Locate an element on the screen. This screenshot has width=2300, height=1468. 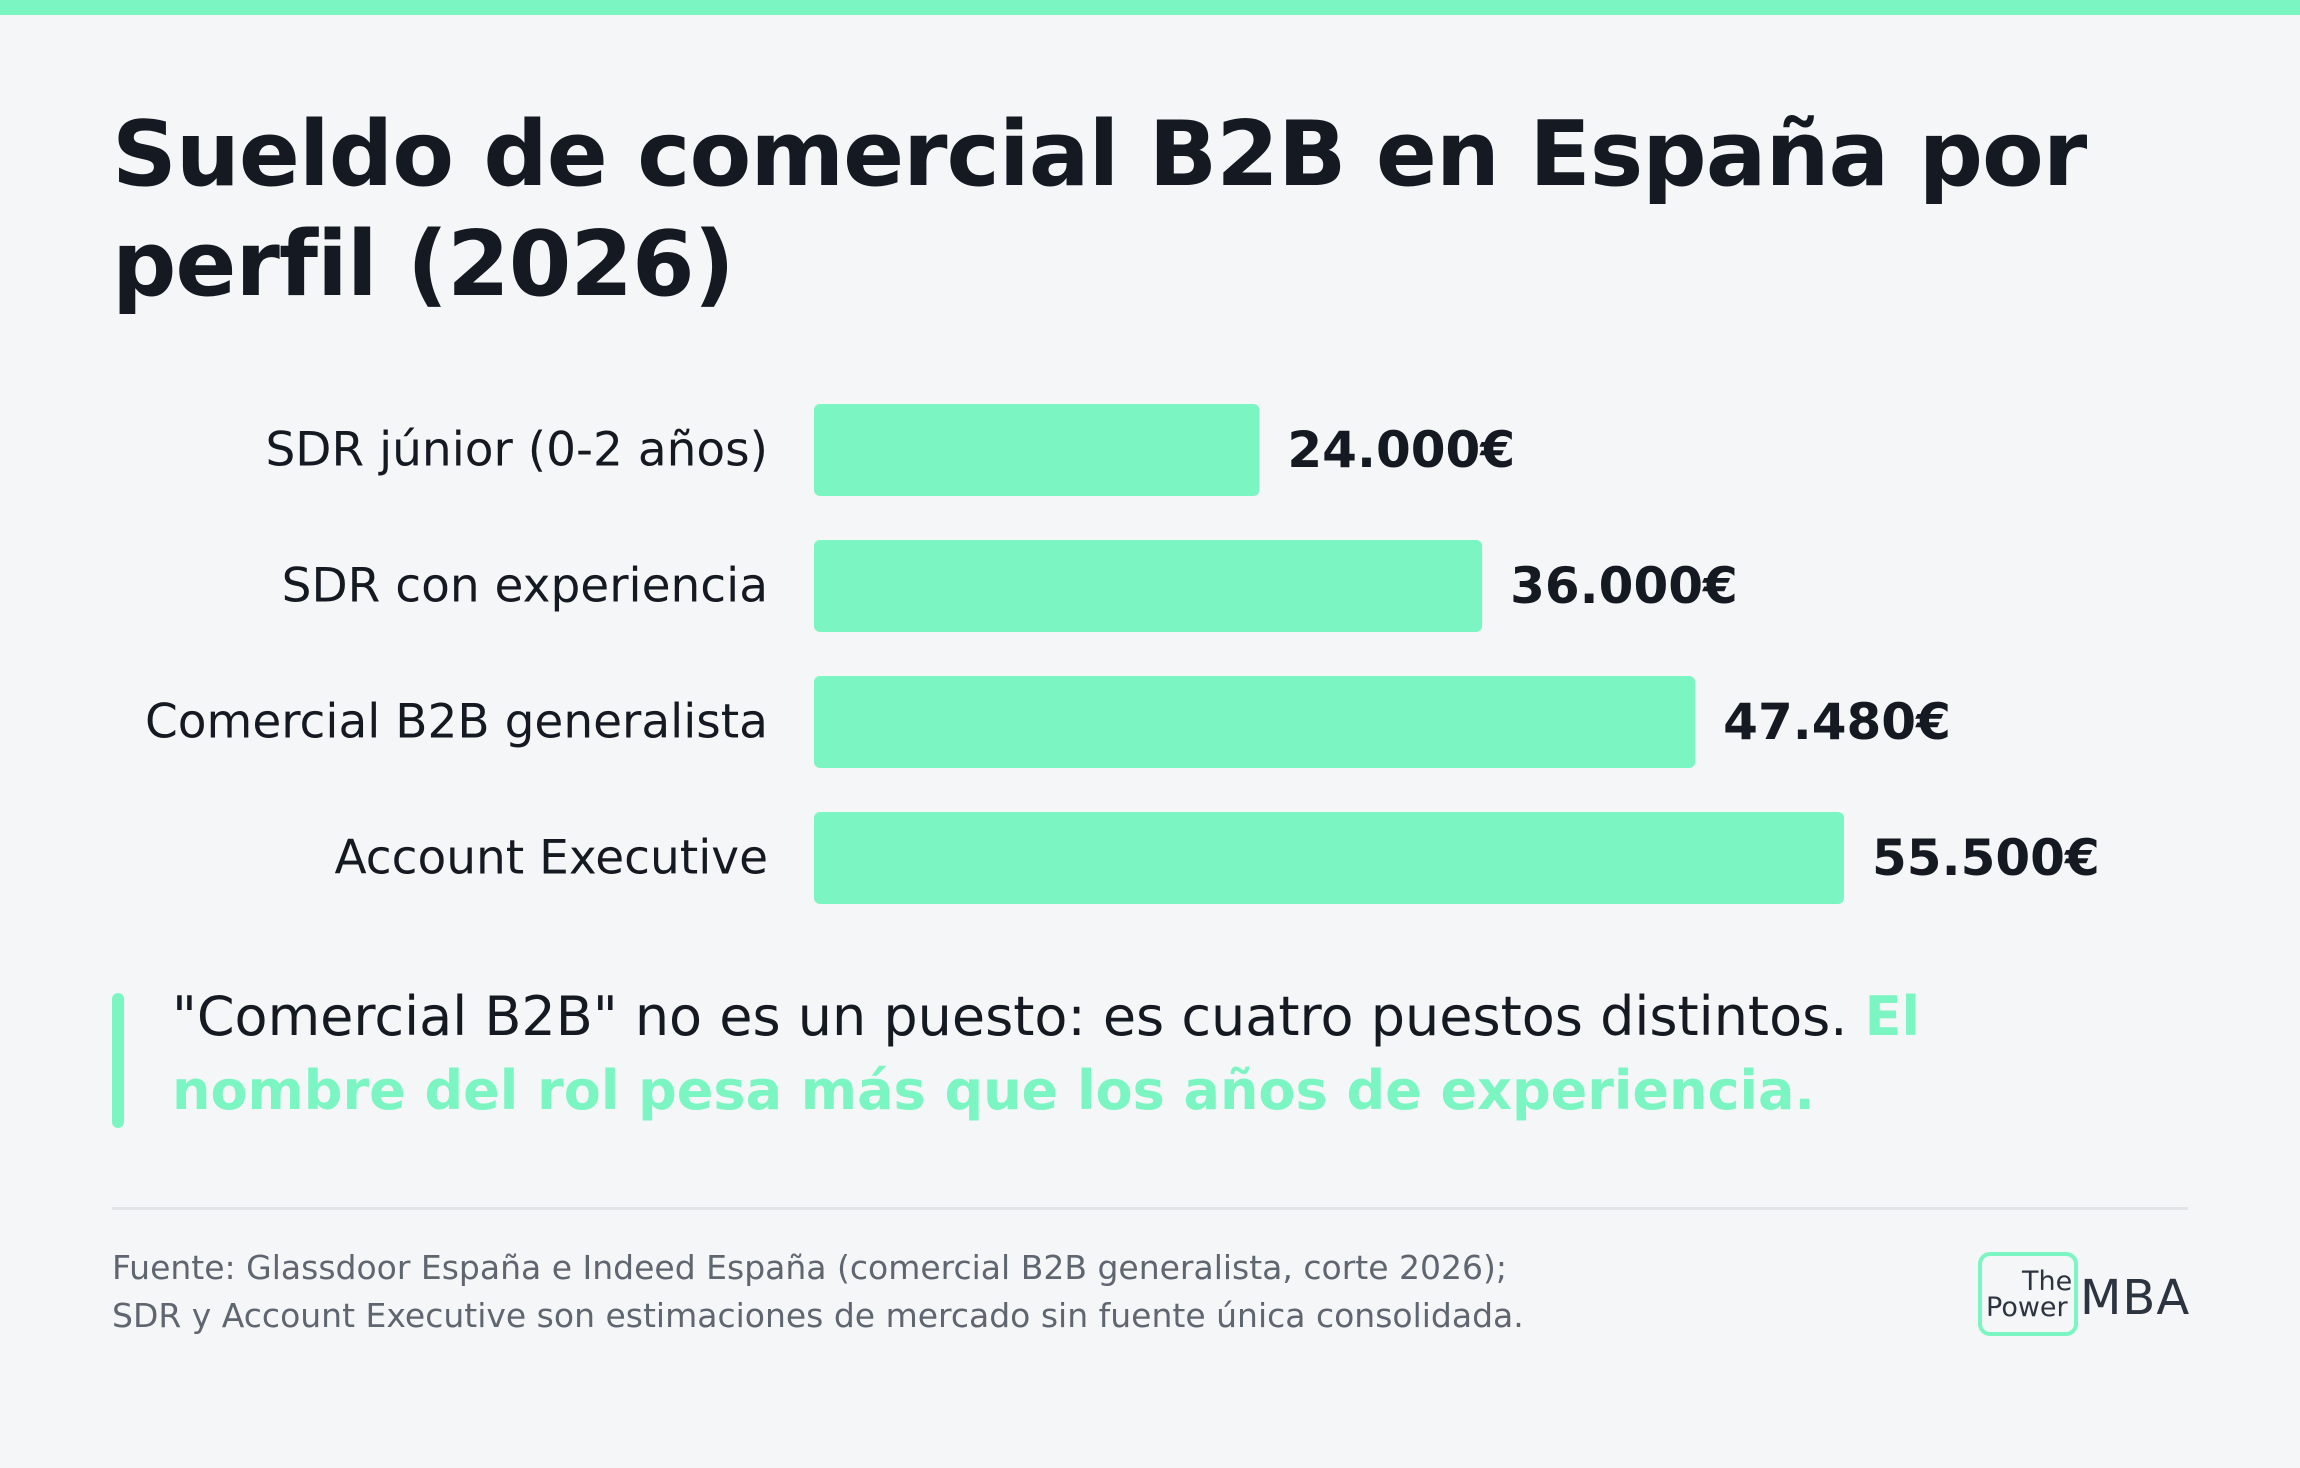
logo-power: Power is located at coordinates (2027, 1307).